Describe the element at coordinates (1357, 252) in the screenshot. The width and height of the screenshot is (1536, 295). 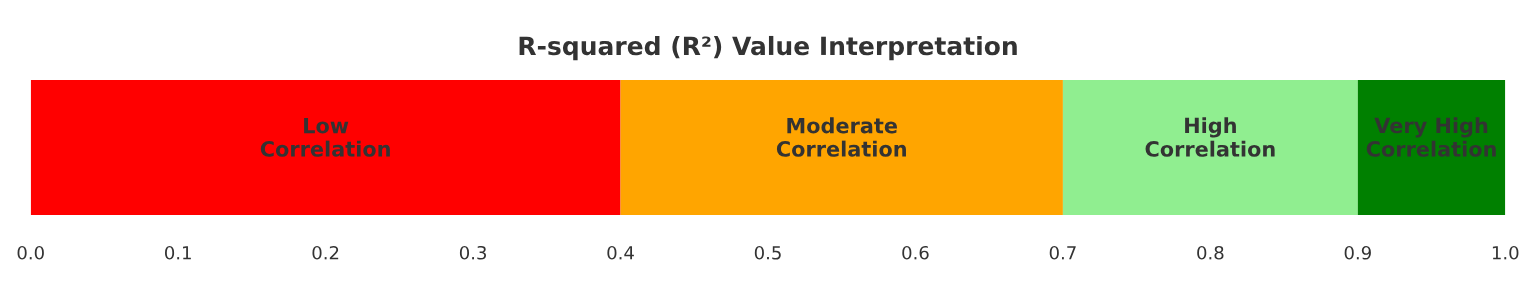
I see `x-tick-label: 0.9` at that location.